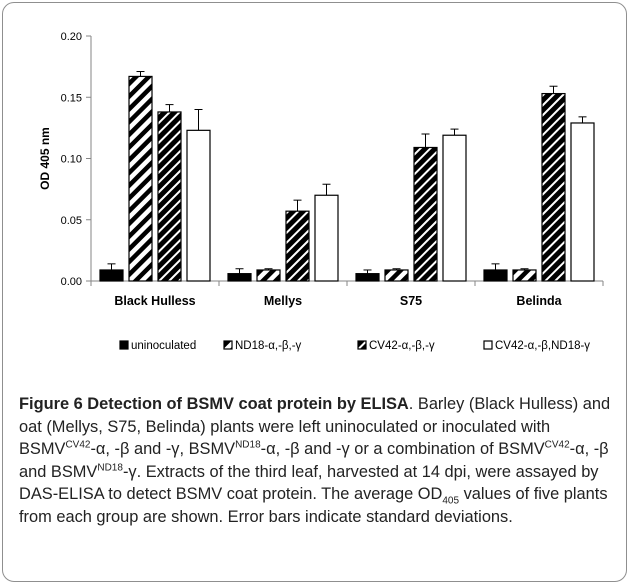 The height and width of the screenshot is (588, 633). I want to click on y-tick-label: 0.00, so click(71, 282).